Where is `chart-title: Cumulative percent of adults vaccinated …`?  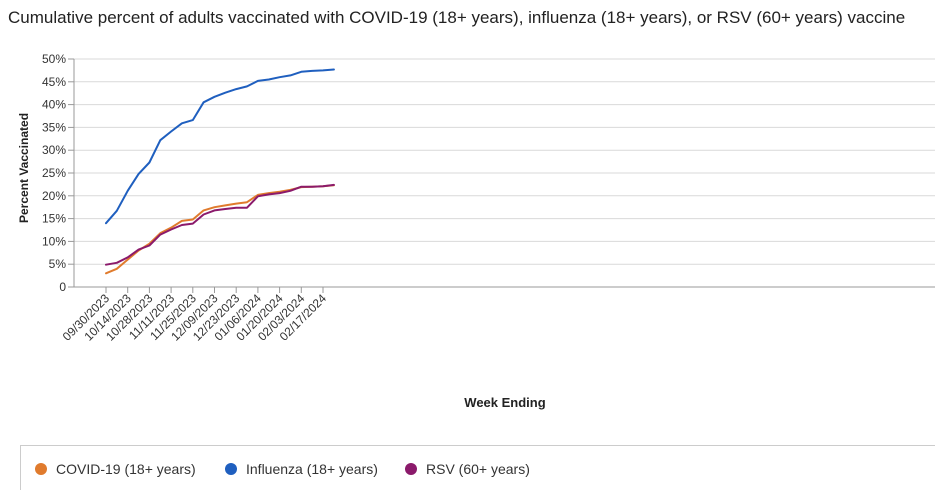
chart-title: Cumulative percent of adults vaccinated … is located at coordinates (457, 17).